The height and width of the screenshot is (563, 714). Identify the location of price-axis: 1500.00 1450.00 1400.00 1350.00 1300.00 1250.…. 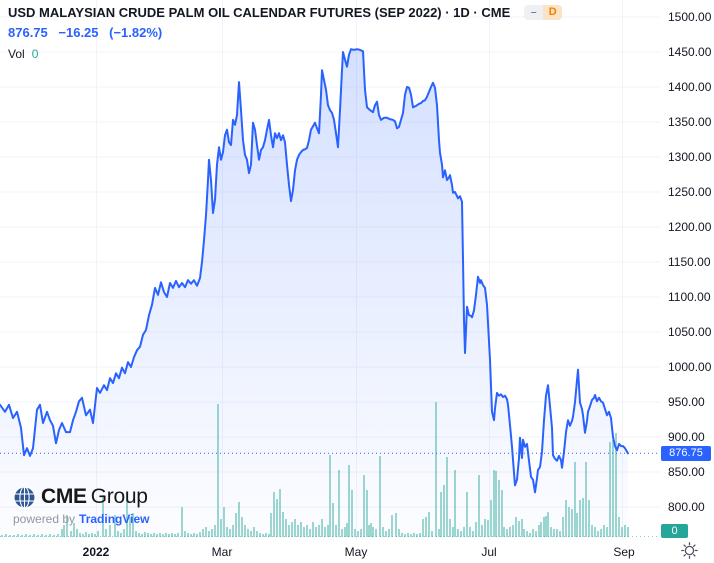
(688, 270).